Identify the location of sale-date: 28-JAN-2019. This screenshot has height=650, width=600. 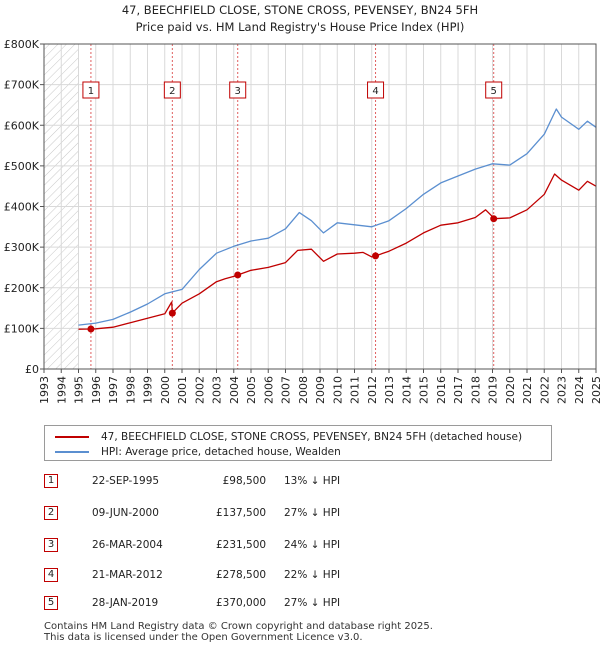
(125, 603).